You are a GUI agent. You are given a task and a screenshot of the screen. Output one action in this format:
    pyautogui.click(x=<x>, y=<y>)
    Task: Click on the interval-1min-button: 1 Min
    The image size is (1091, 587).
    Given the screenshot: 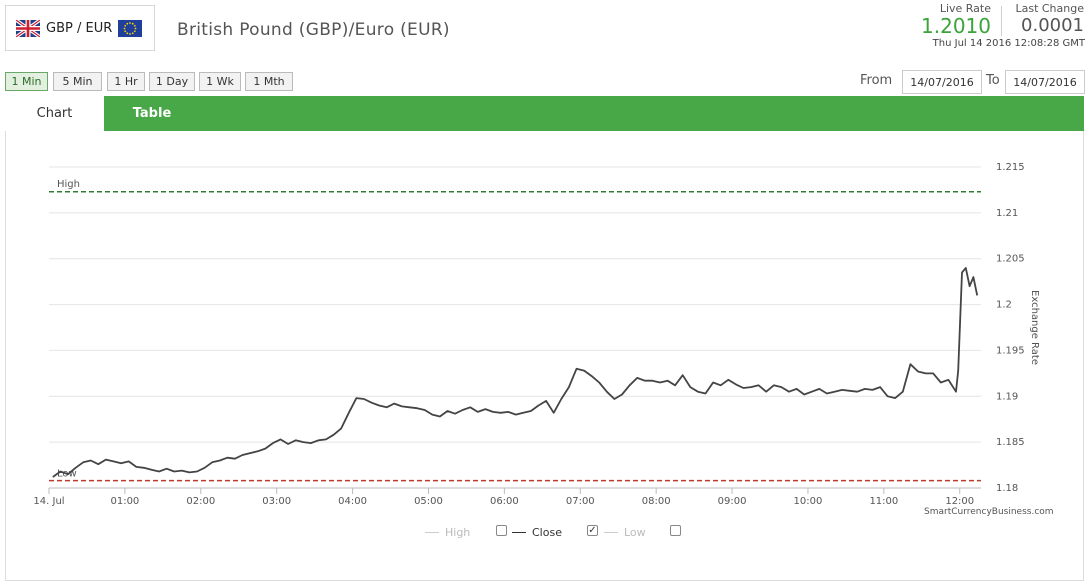 What is the action you would take?
    pyautogui.click(x=26, y=81)
    